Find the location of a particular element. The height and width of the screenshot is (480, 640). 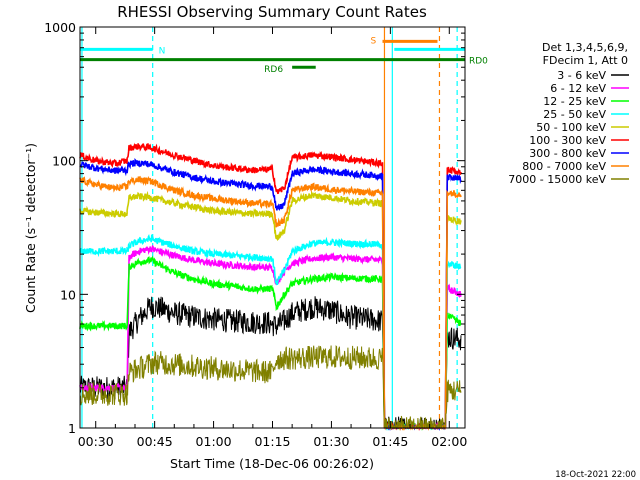

legend-entry-1: 6 - 12 keV is located at coordinates (578, 88).